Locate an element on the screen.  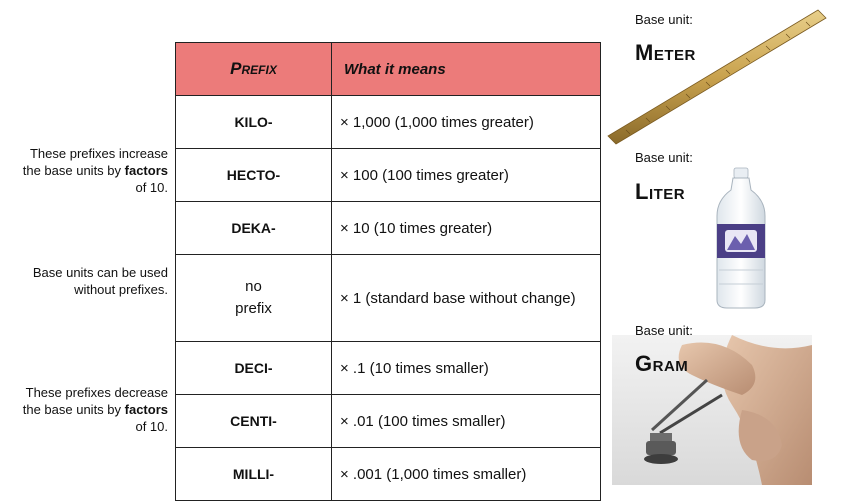
note-base: Base units can be used without prefixes. is located at coordinates (100, 281).